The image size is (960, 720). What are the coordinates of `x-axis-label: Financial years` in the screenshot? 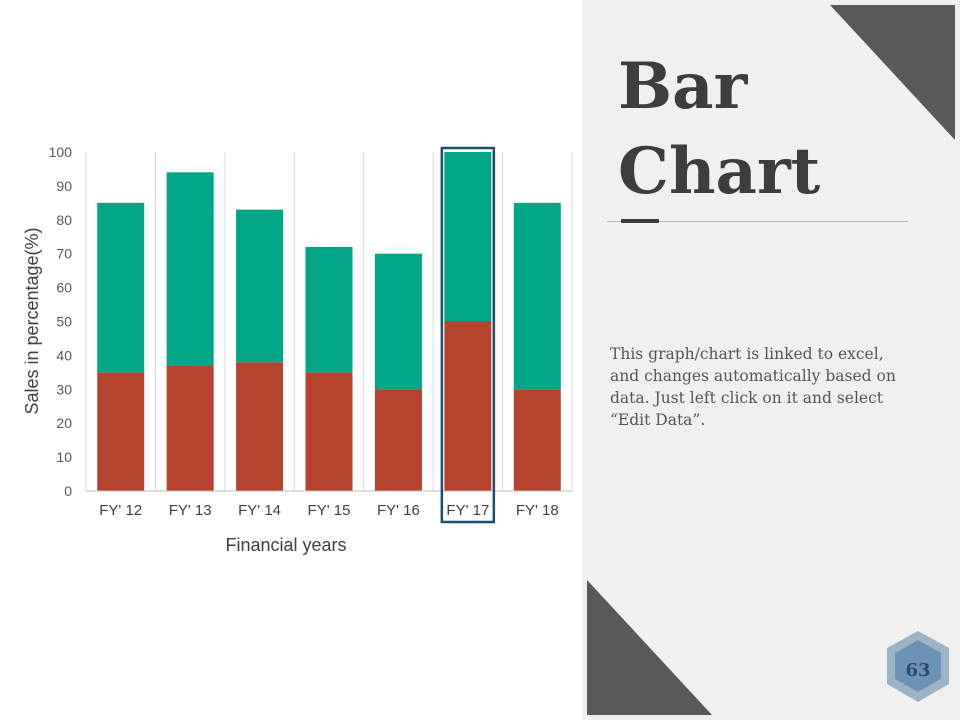 It's located at (285, 545).